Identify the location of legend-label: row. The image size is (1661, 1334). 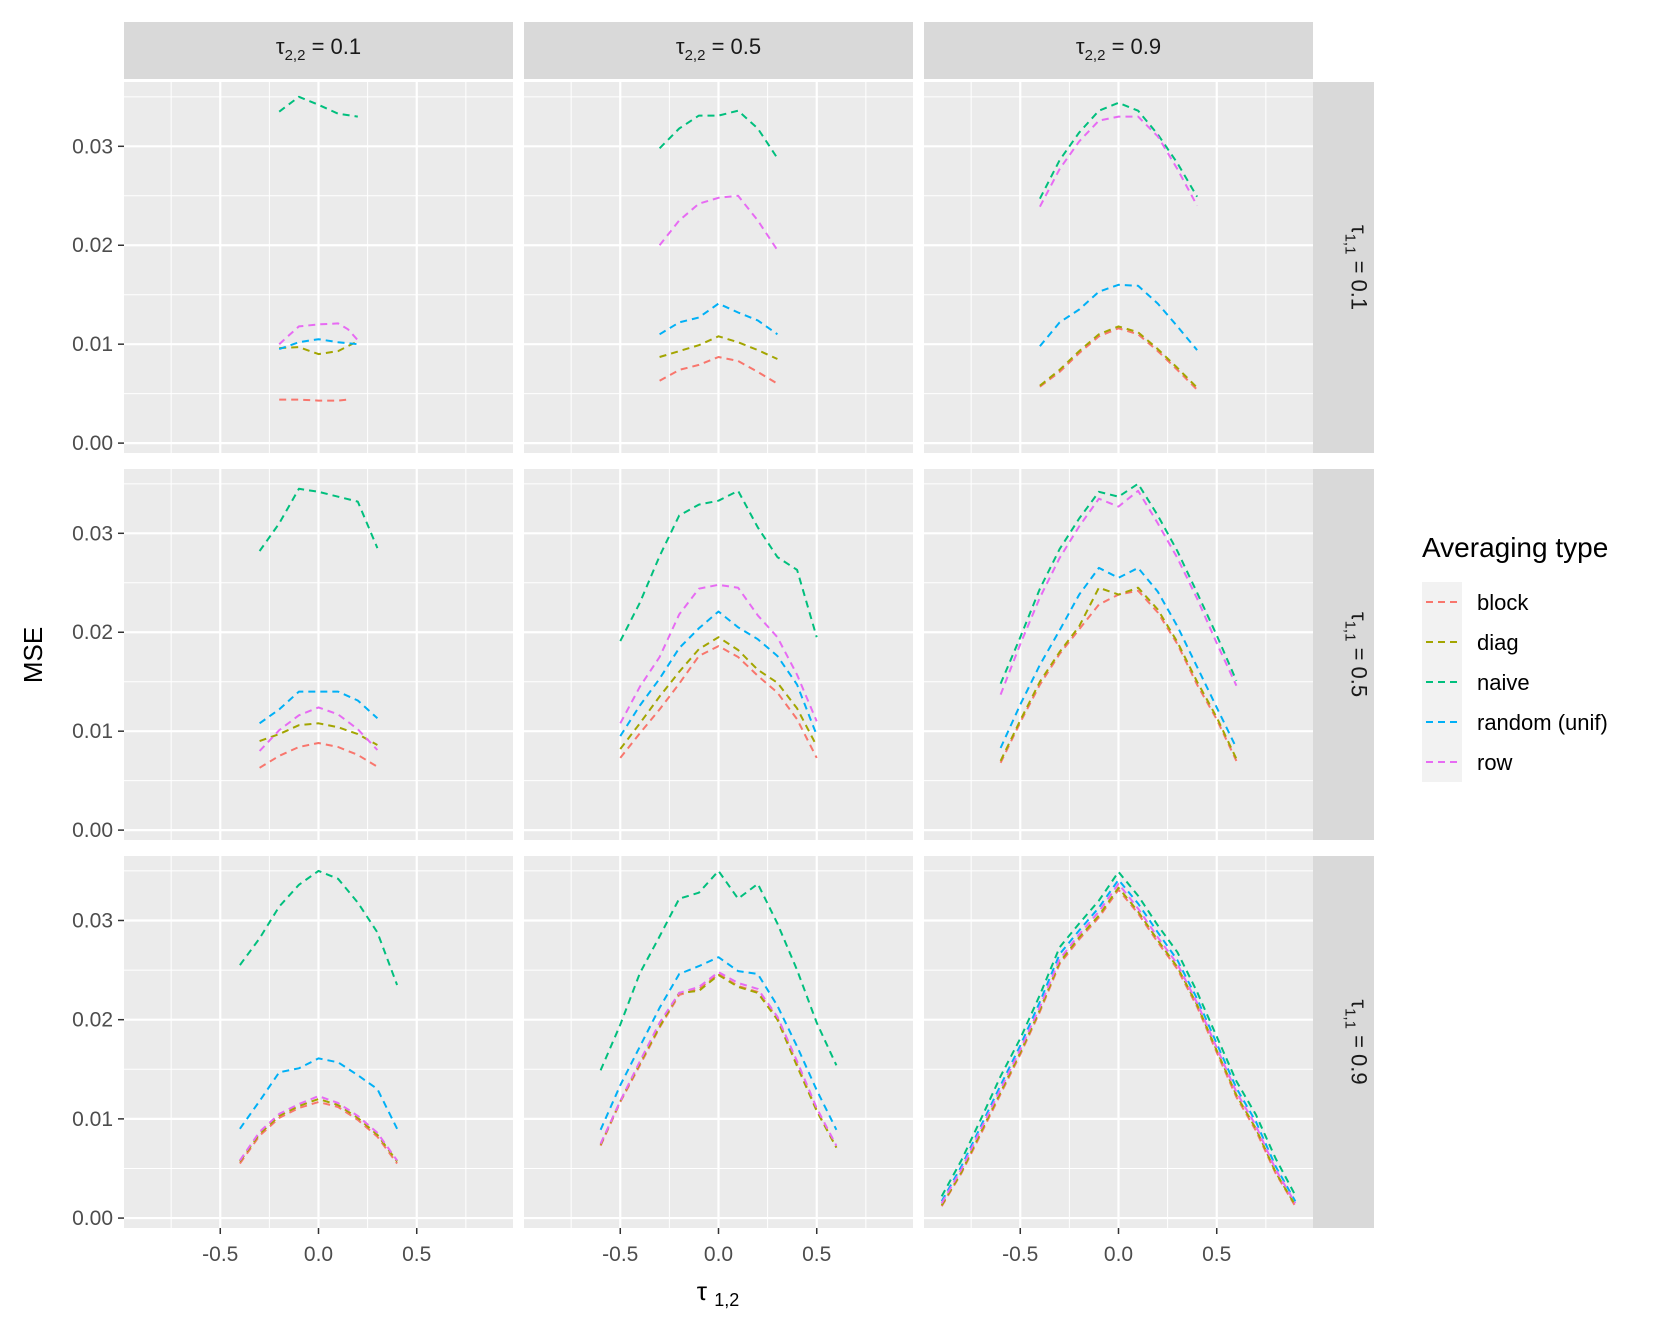
(1495, 762).